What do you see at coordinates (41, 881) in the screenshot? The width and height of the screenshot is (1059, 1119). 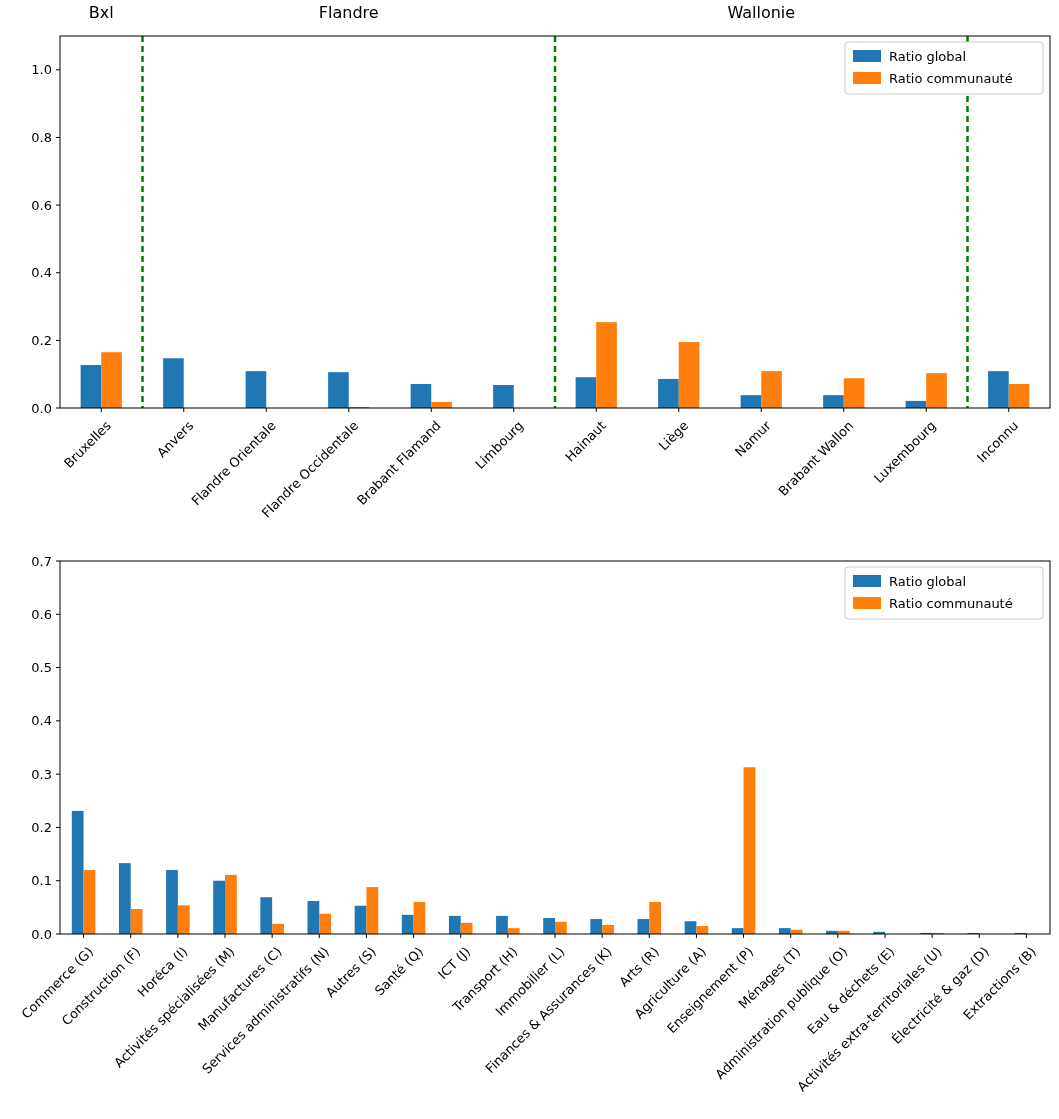 I see `y-tick-label: 0.1` at bounding box center [41, 881].